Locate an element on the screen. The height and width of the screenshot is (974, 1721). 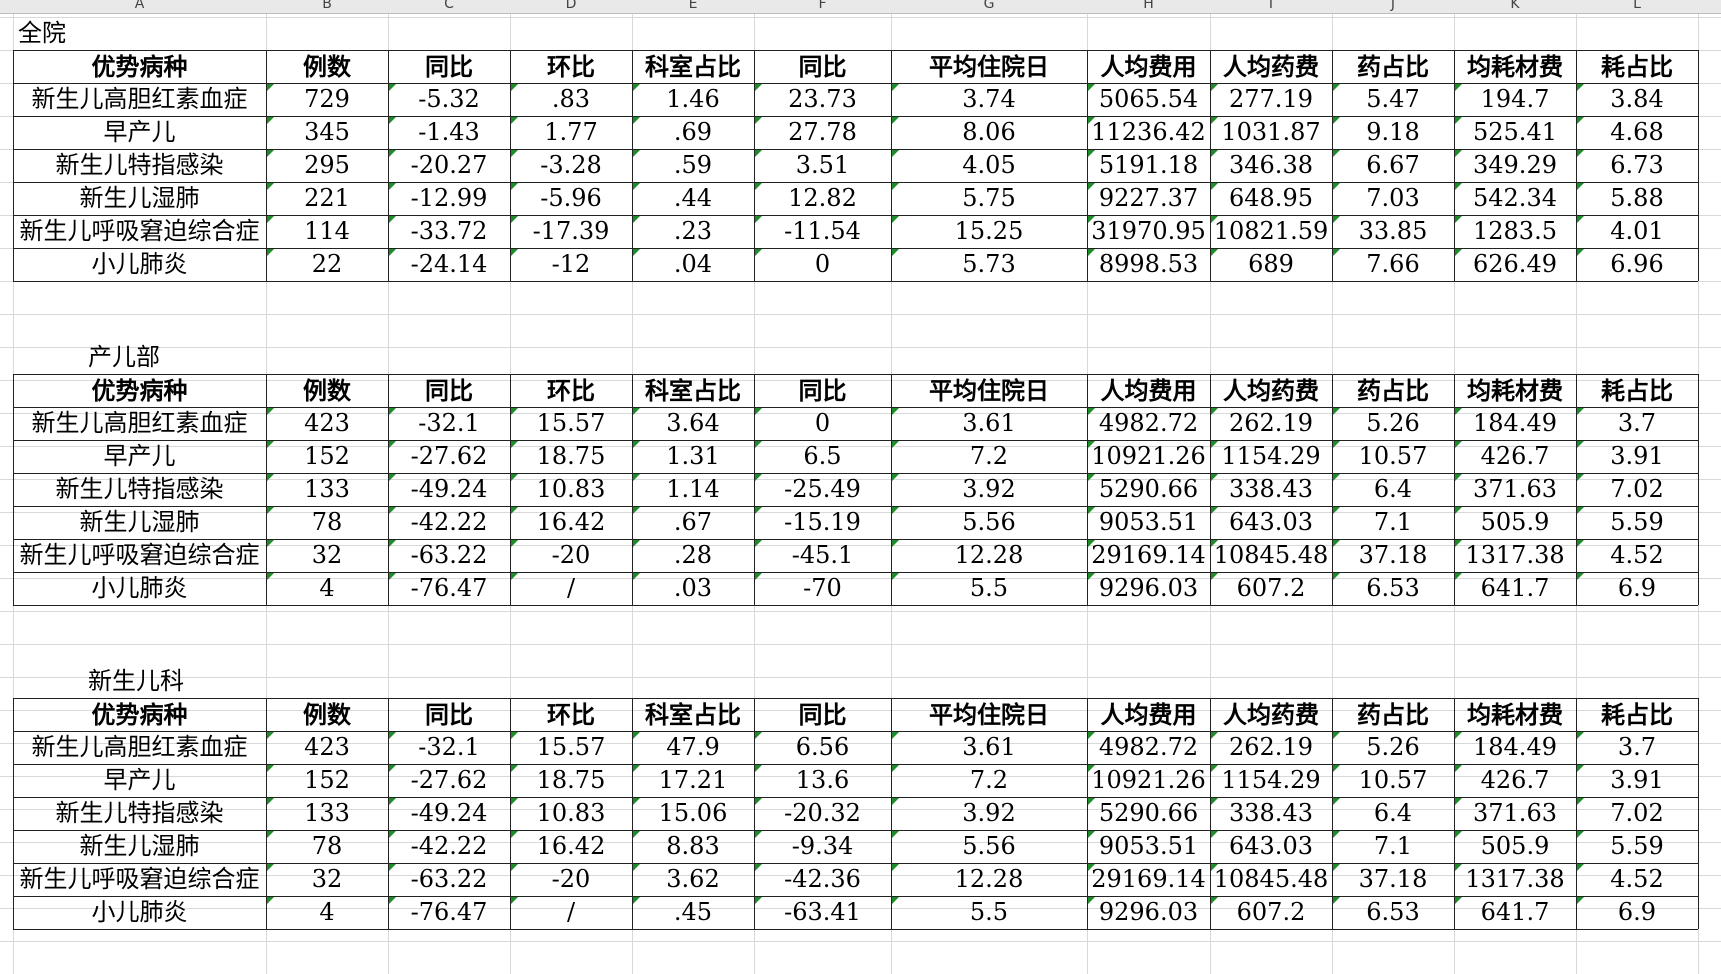
disease-name-cell: 新生儿呼吸窘迫综合症 is located at coordinates (139, 879).